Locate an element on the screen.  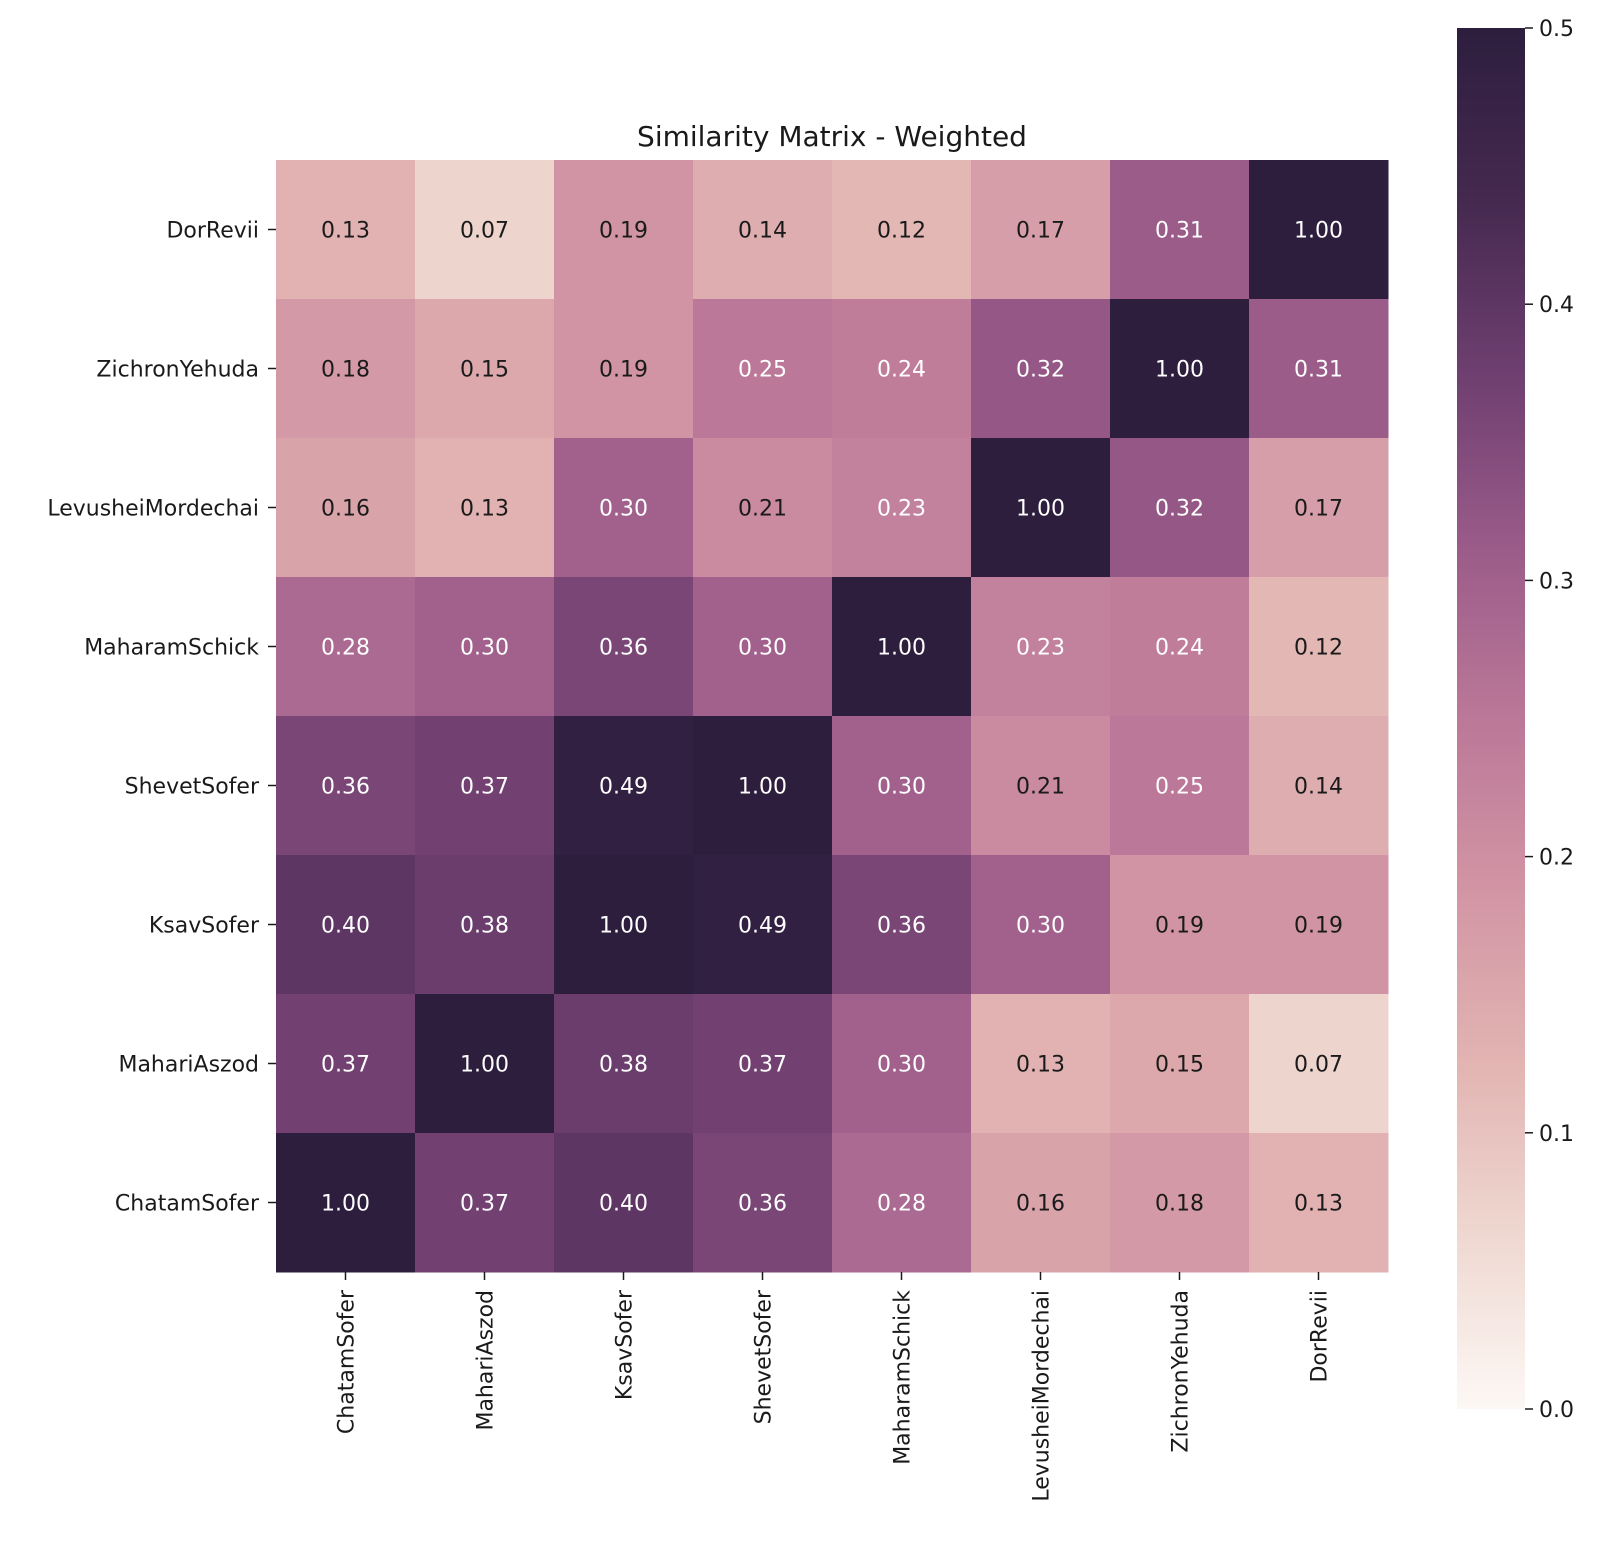
chart-title: Similarity Matrix - Weighted is located at coordinates (832, 136).